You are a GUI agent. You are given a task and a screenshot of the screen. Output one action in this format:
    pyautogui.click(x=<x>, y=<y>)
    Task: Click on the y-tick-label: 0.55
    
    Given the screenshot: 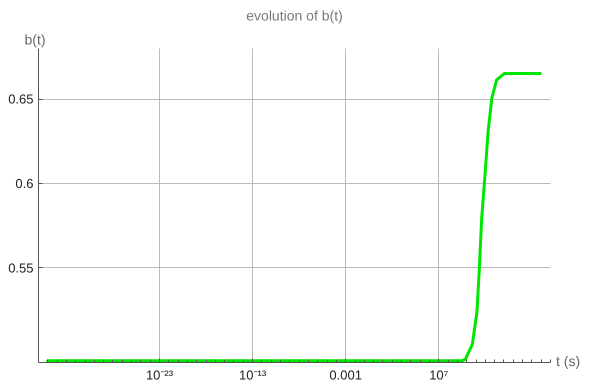 What is the action you would take?
    pyautogui.click(x=21, y=268)
    